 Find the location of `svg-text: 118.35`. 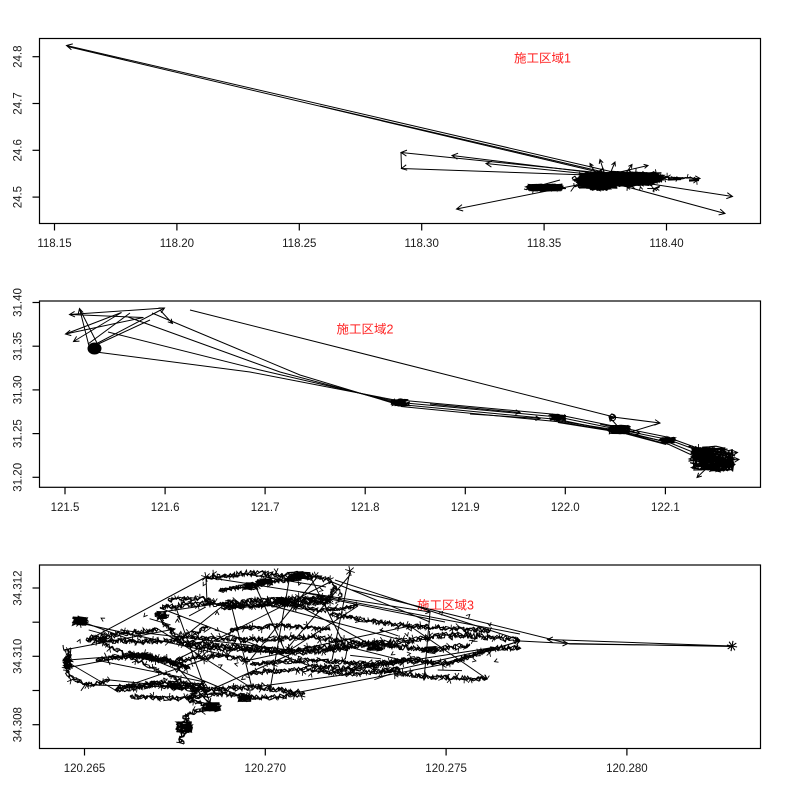

svg-text: 118.35 is located at coordinates (544, 244).